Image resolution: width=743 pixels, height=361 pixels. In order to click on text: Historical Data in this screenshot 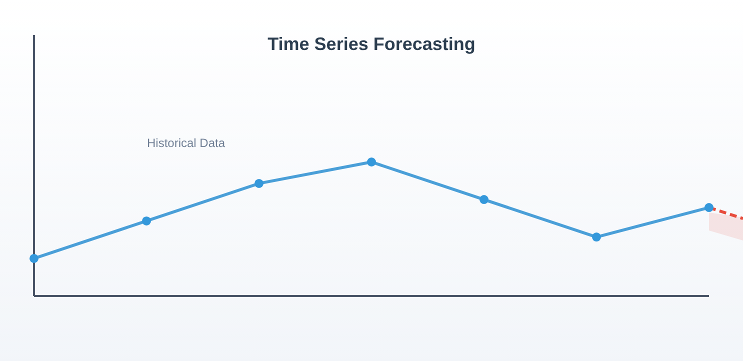, I will do `click(186, 143)`.